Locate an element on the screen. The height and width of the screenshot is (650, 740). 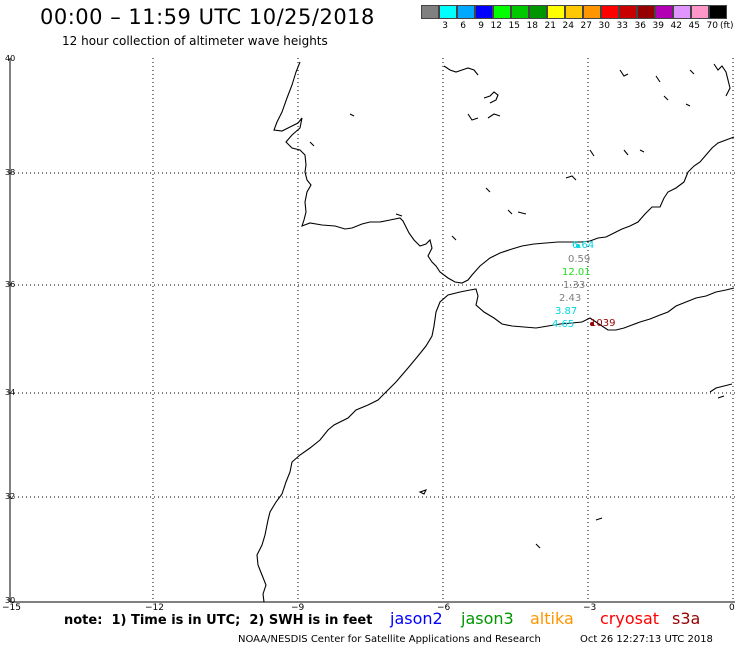
y-tick-label: 40 is located at coordinates (10, 58).